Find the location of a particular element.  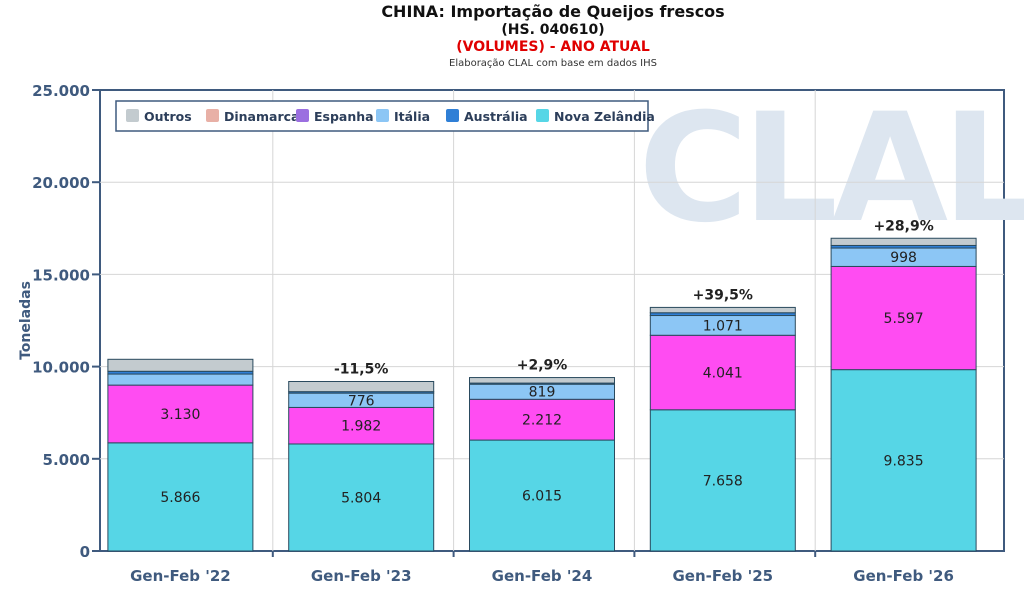

data-label: 5.804 is located at coordinates (361, 498).